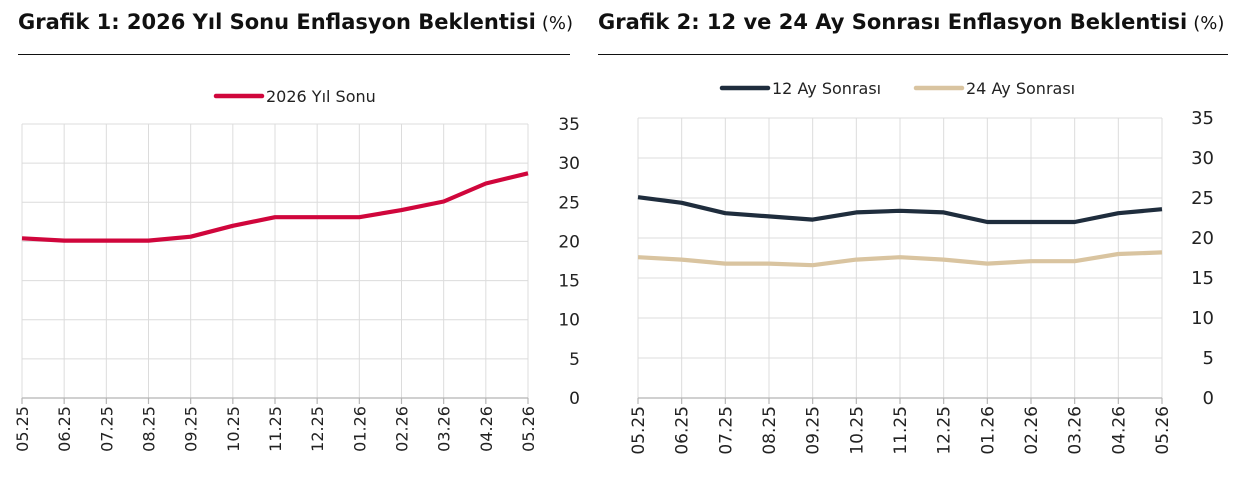  I want to click on chart-1-y-tick-label: 10, so click(569, 321).